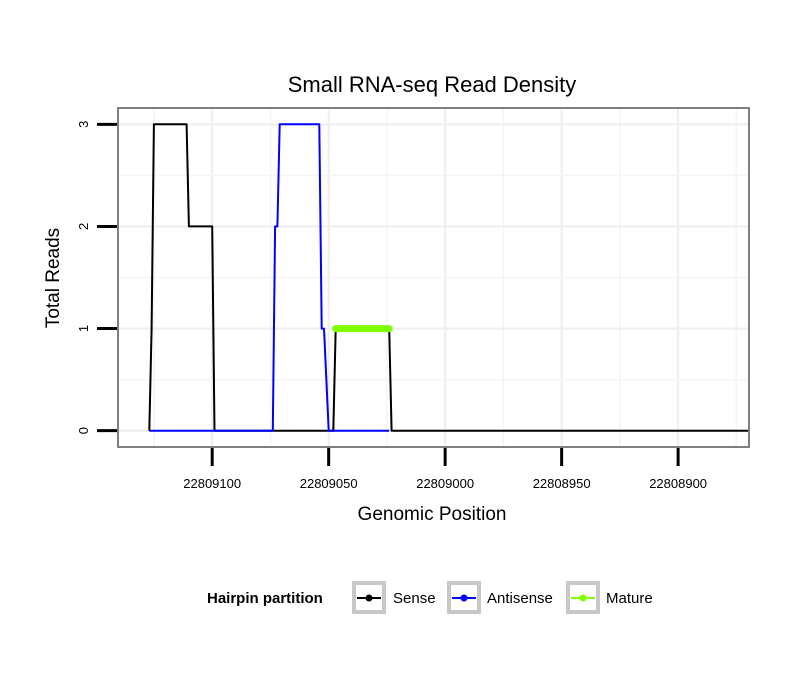 This screenshot has height=695, width=810. I want to click on legend-title: Hairpin partition, so click(265, 598).